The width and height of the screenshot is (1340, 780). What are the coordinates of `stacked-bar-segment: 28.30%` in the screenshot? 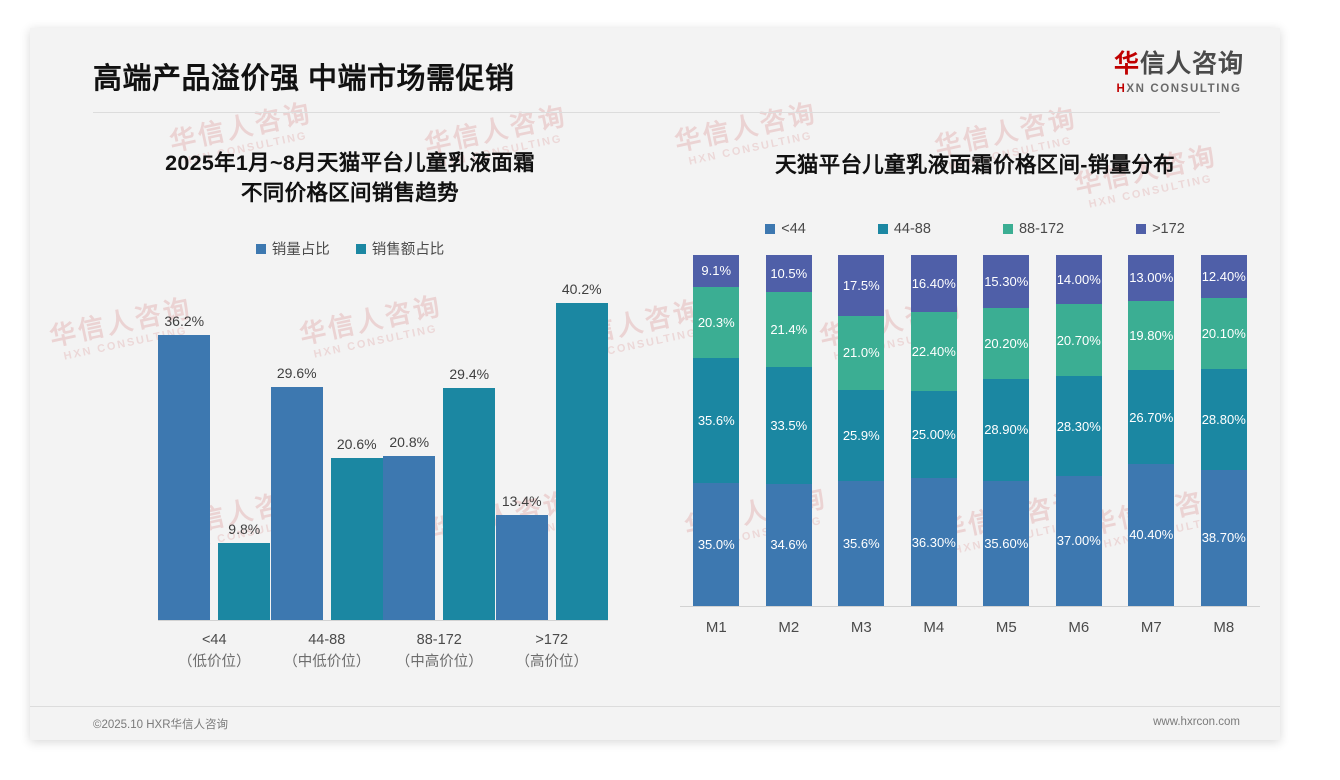 It's located at (1078, 426).